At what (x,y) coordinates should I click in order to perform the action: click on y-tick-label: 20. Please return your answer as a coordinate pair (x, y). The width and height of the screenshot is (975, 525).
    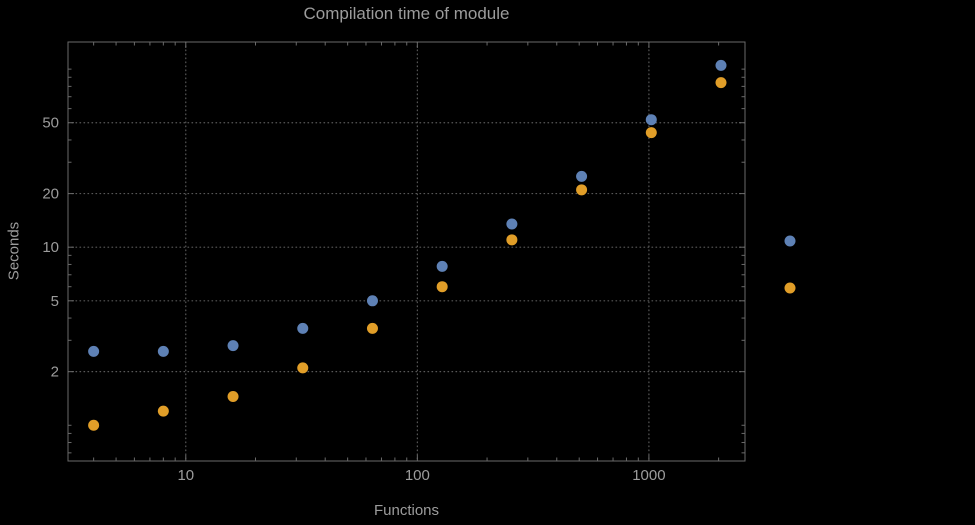
    Looking at the image, I should click on (50, 194).